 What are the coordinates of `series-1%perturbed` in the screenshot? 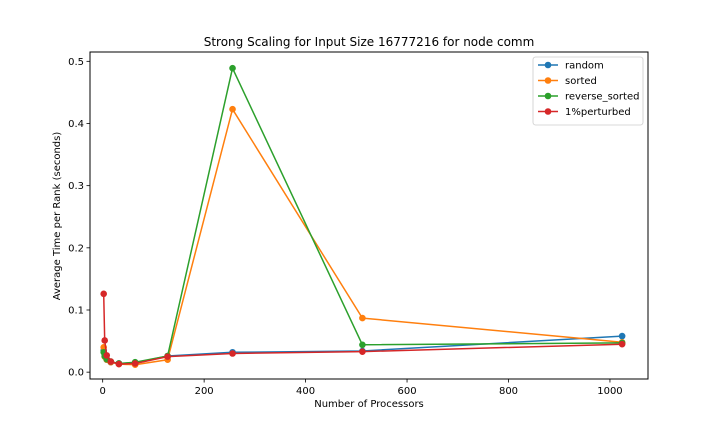 It's located at (363, 329).